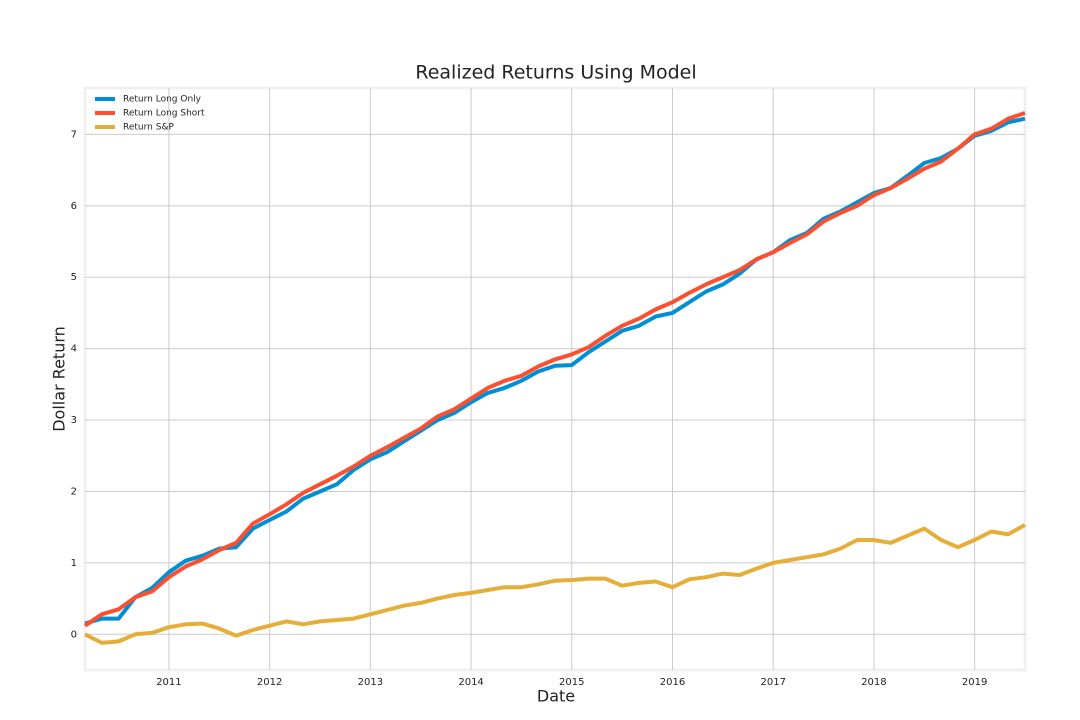 This screenshot has width=1080, height=720. Describe the element at coordinates (164, 114) in the screenshot. I see `legend-label: Return Long Short` at that location.